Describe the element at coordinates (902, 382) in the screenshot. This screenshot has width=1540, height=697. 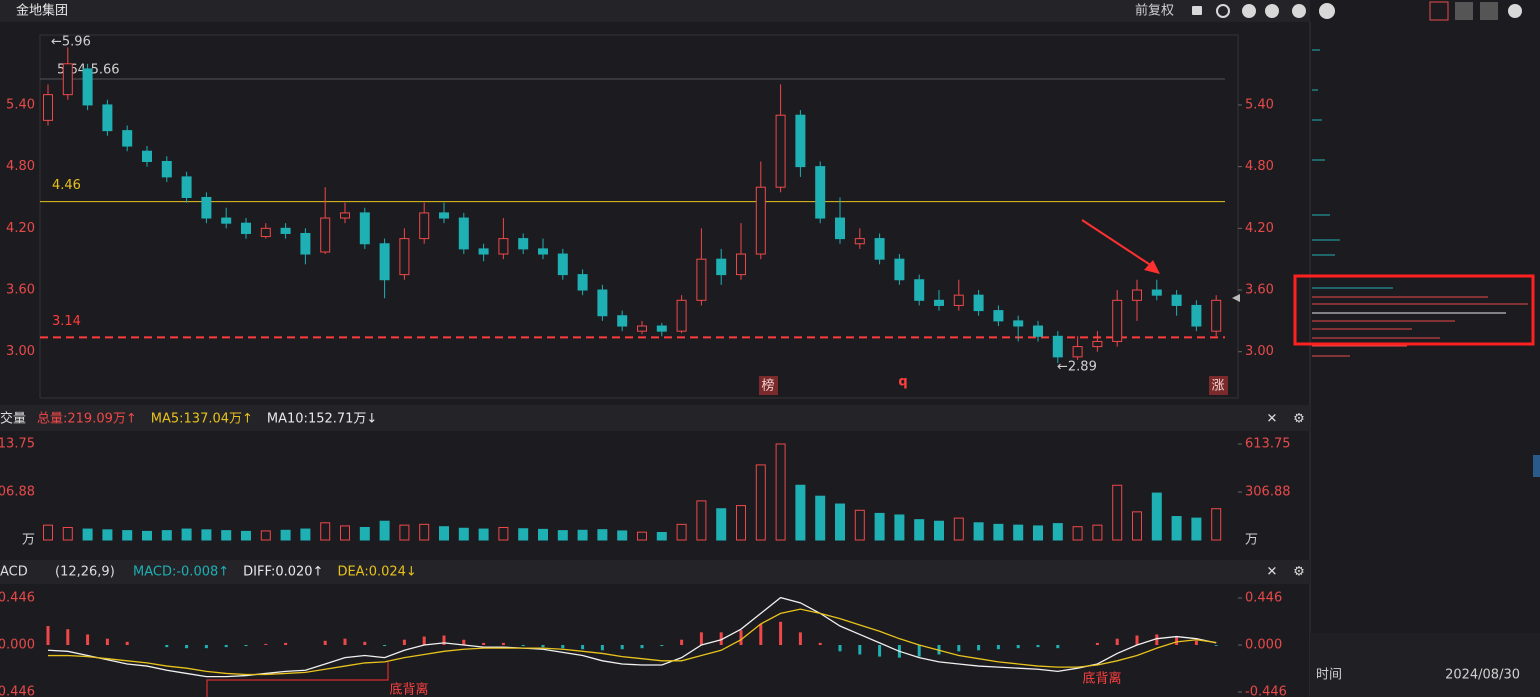
I see `tag: q` at that location.